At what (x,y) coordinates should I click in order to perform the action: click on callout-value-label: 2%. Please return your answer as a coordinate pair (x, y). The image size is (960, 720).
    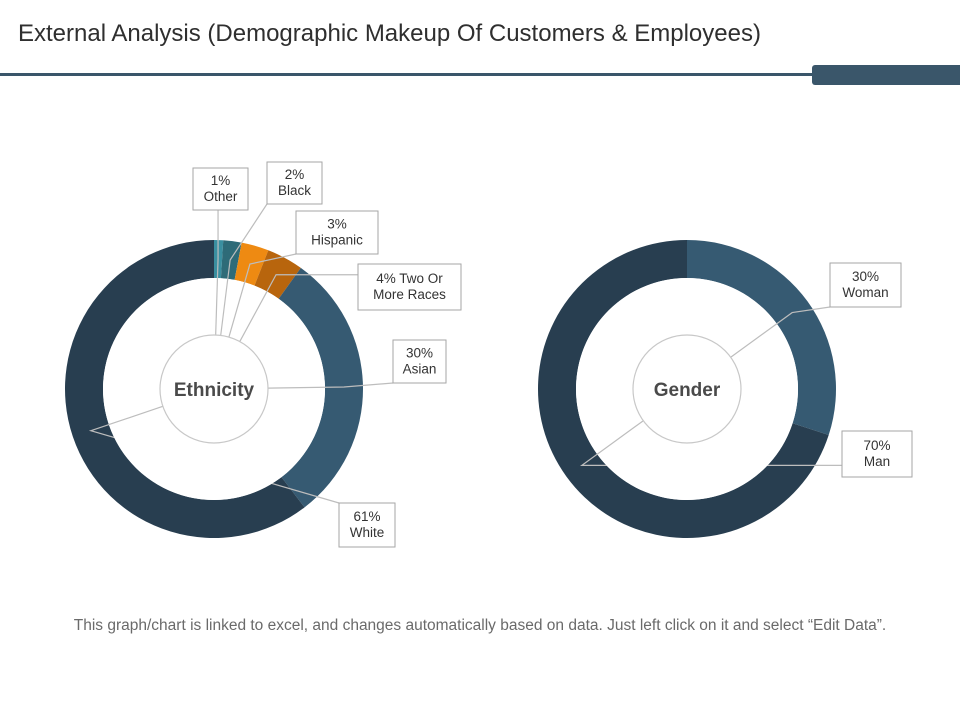
    Looking at the image, I should click on (295, 174).